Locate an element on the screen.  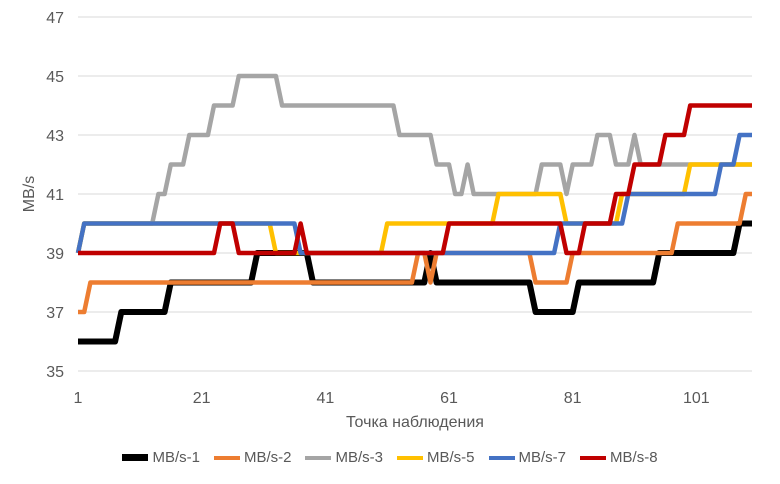
x-tick-label: 101 is located at coordinates (696, 398).